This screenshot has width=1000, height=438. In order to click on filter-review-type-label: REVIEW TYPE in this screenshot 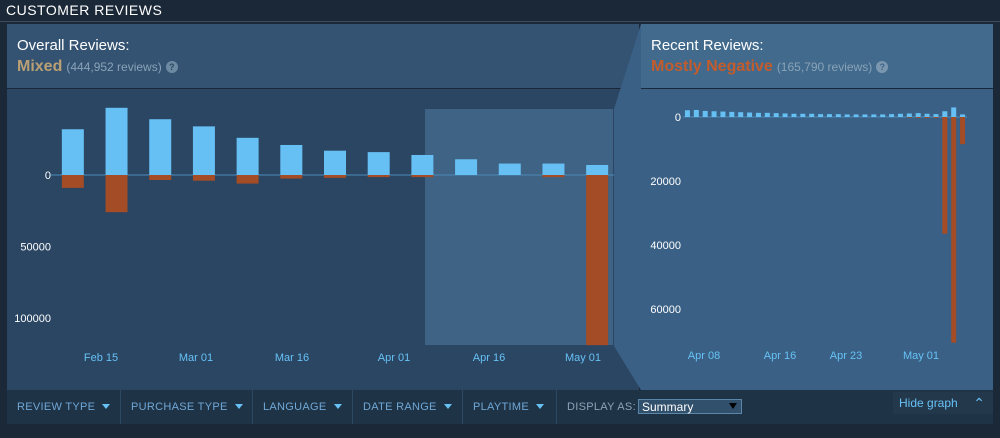, I will do `click(56, 407)`.